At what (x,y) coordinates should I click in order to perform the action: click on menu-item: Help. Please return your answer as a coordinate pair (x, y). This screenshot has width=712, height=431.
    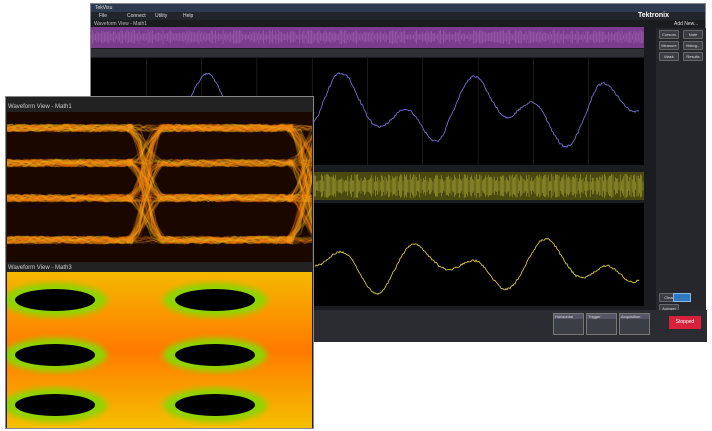
    Looking at the image, I should click on (188, 16).